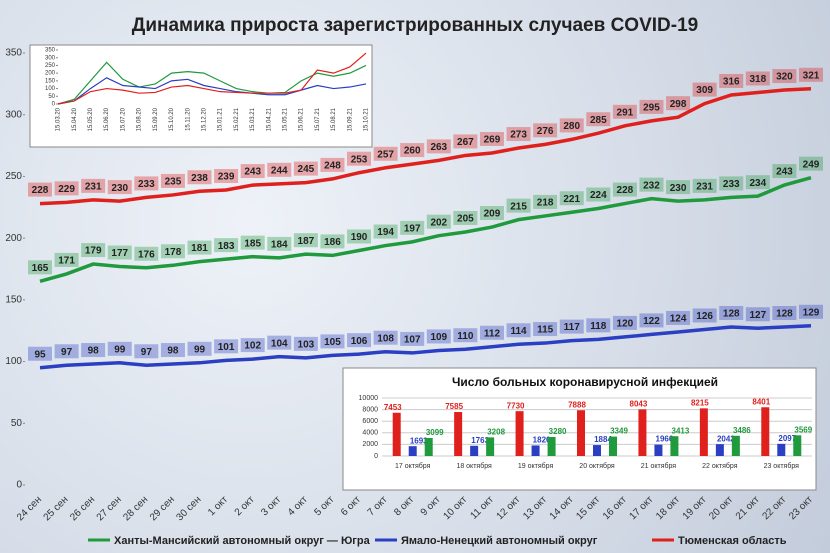  What do you see at coordinates (642, 508) in the screenshot?
I see `x-tick-label: 17 окт` at bounding box center [642, 508].